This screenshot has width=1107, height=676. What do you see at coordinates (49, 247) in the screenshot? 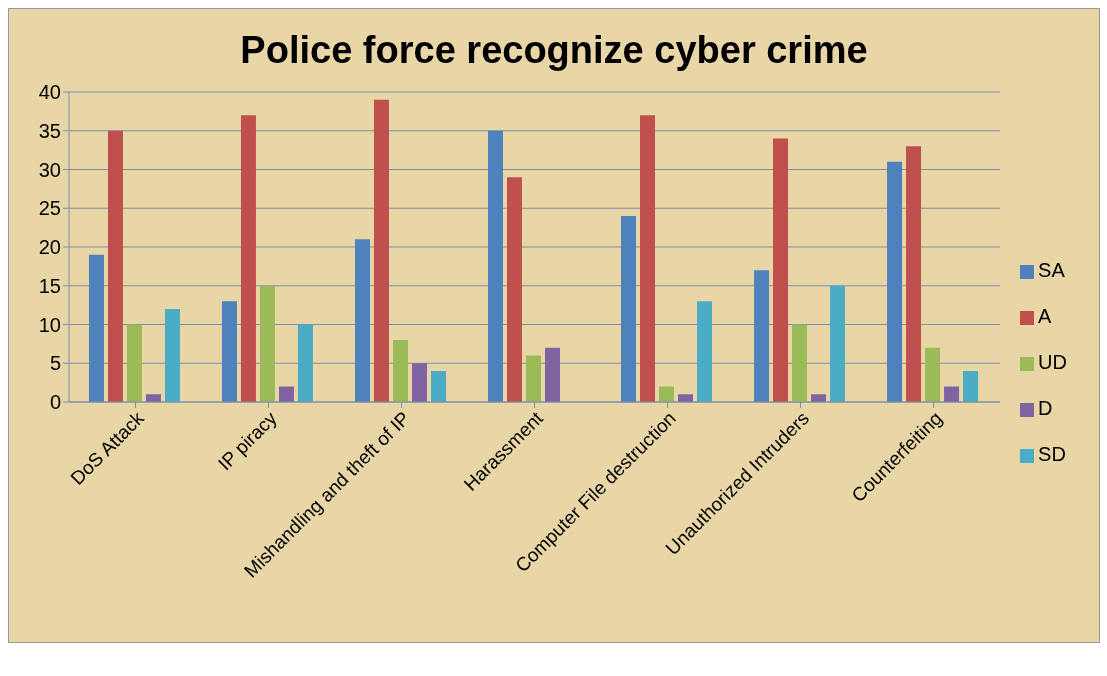
I see `y-tick-label: 20` at bounding box center [49, 247].